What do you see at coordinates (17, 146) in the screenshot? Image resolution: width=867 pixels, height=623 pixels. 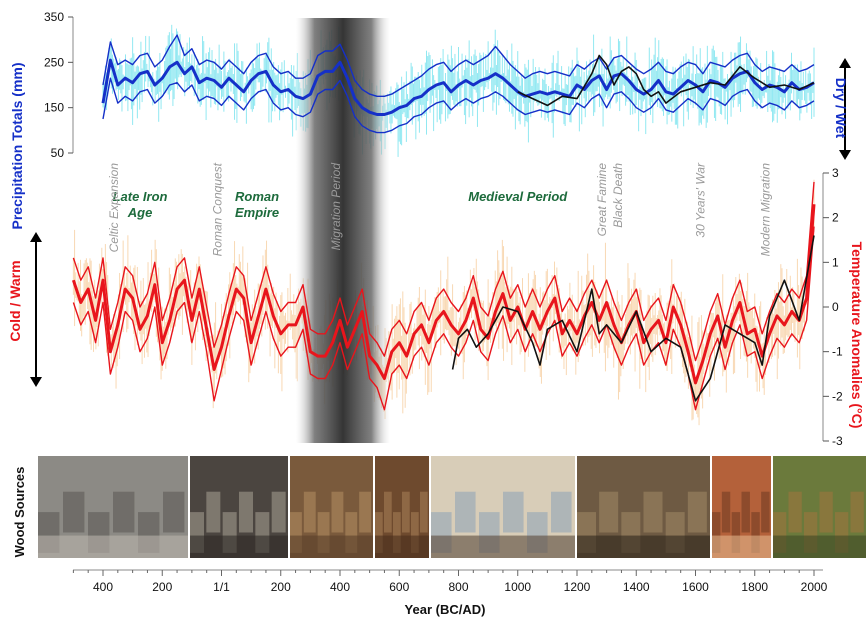 I see `precipitation-axis-title: Precipitation Totals (mm)` at bounding box center [17, 146].